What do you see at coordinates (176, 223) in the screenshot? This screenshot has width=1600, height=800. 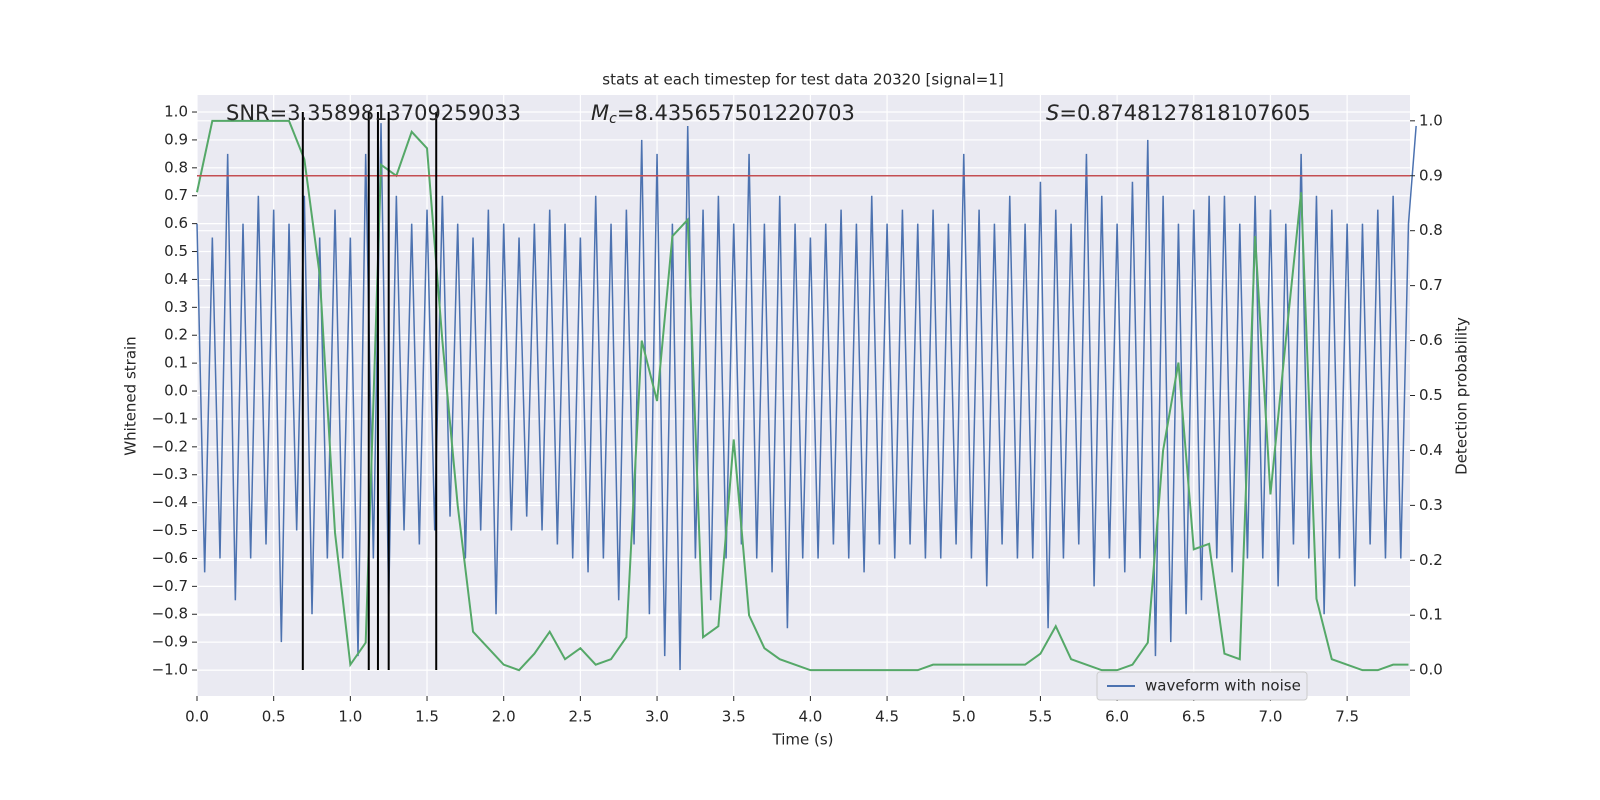 I see `y-tick-label: 0.6` at bounding box center [176, 223].